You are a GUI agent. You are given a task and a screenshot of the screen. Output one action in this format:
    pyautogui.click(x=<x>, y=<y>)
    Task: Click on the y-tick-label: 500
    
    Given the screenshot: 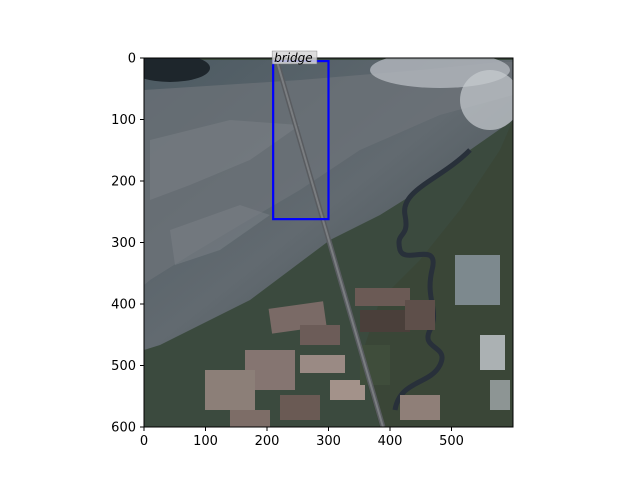 What is the action you would take?
    pyautogui.click(x=123, y=366)
    